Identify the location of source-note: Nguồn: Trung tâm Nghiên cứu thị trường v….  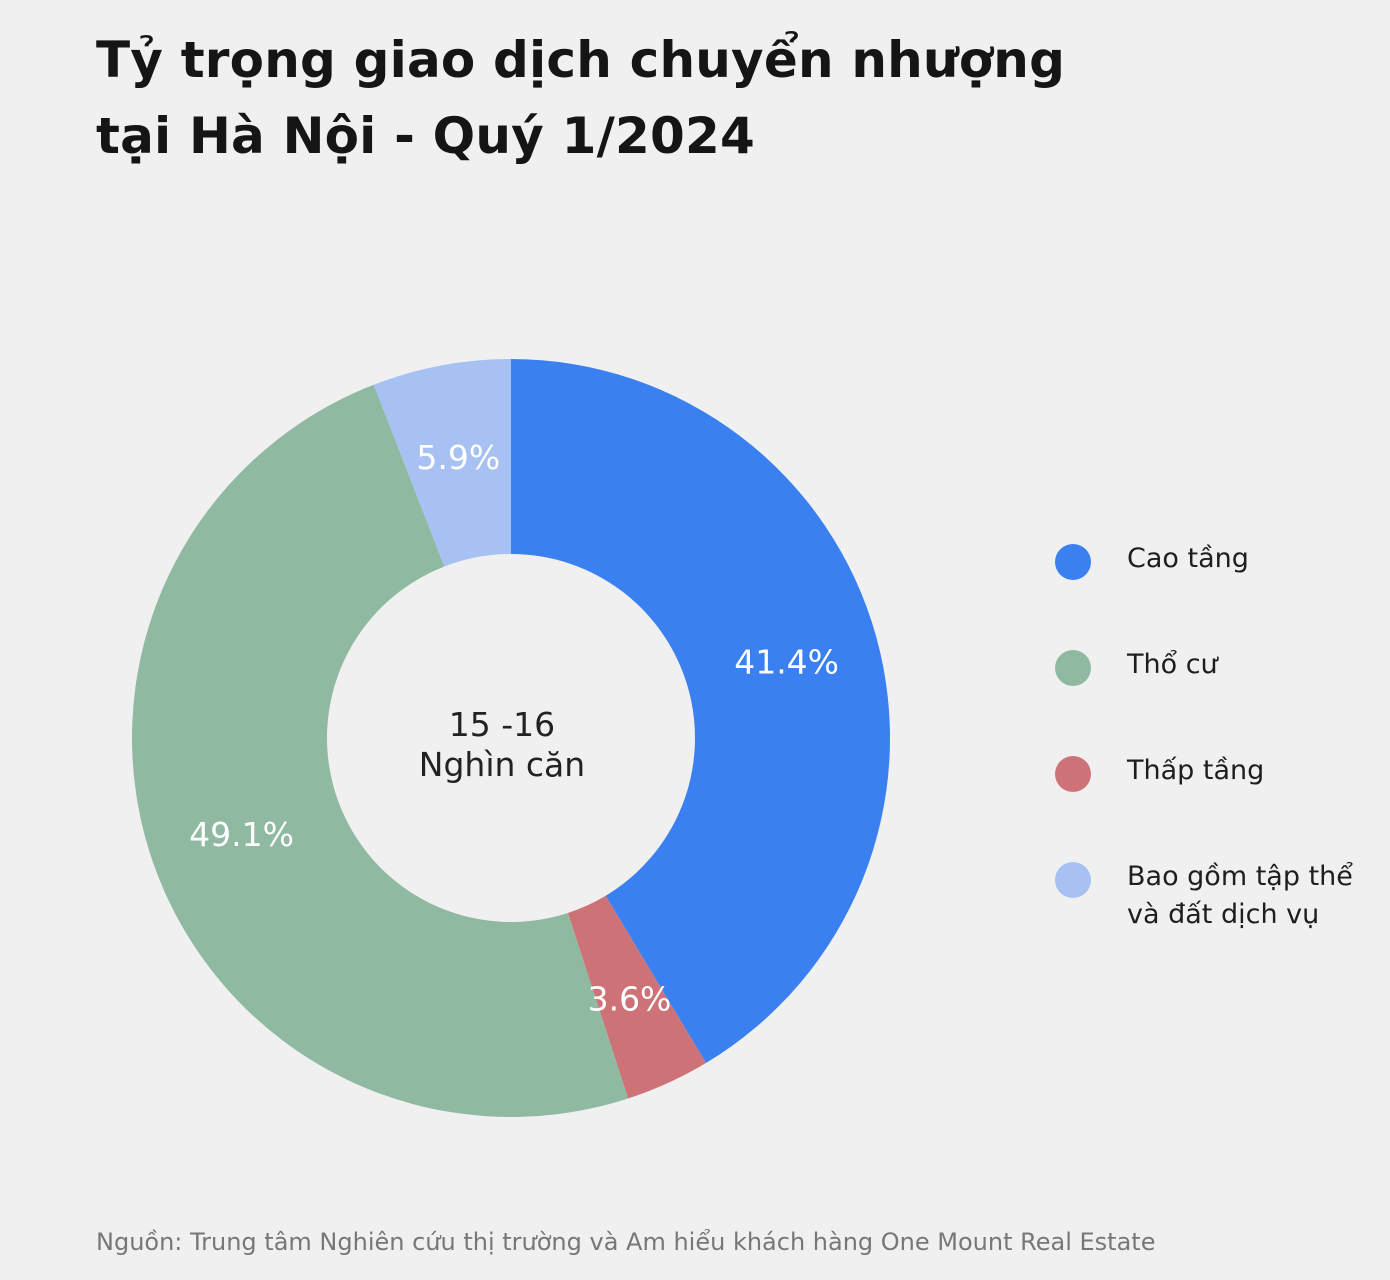
(626, 1242).